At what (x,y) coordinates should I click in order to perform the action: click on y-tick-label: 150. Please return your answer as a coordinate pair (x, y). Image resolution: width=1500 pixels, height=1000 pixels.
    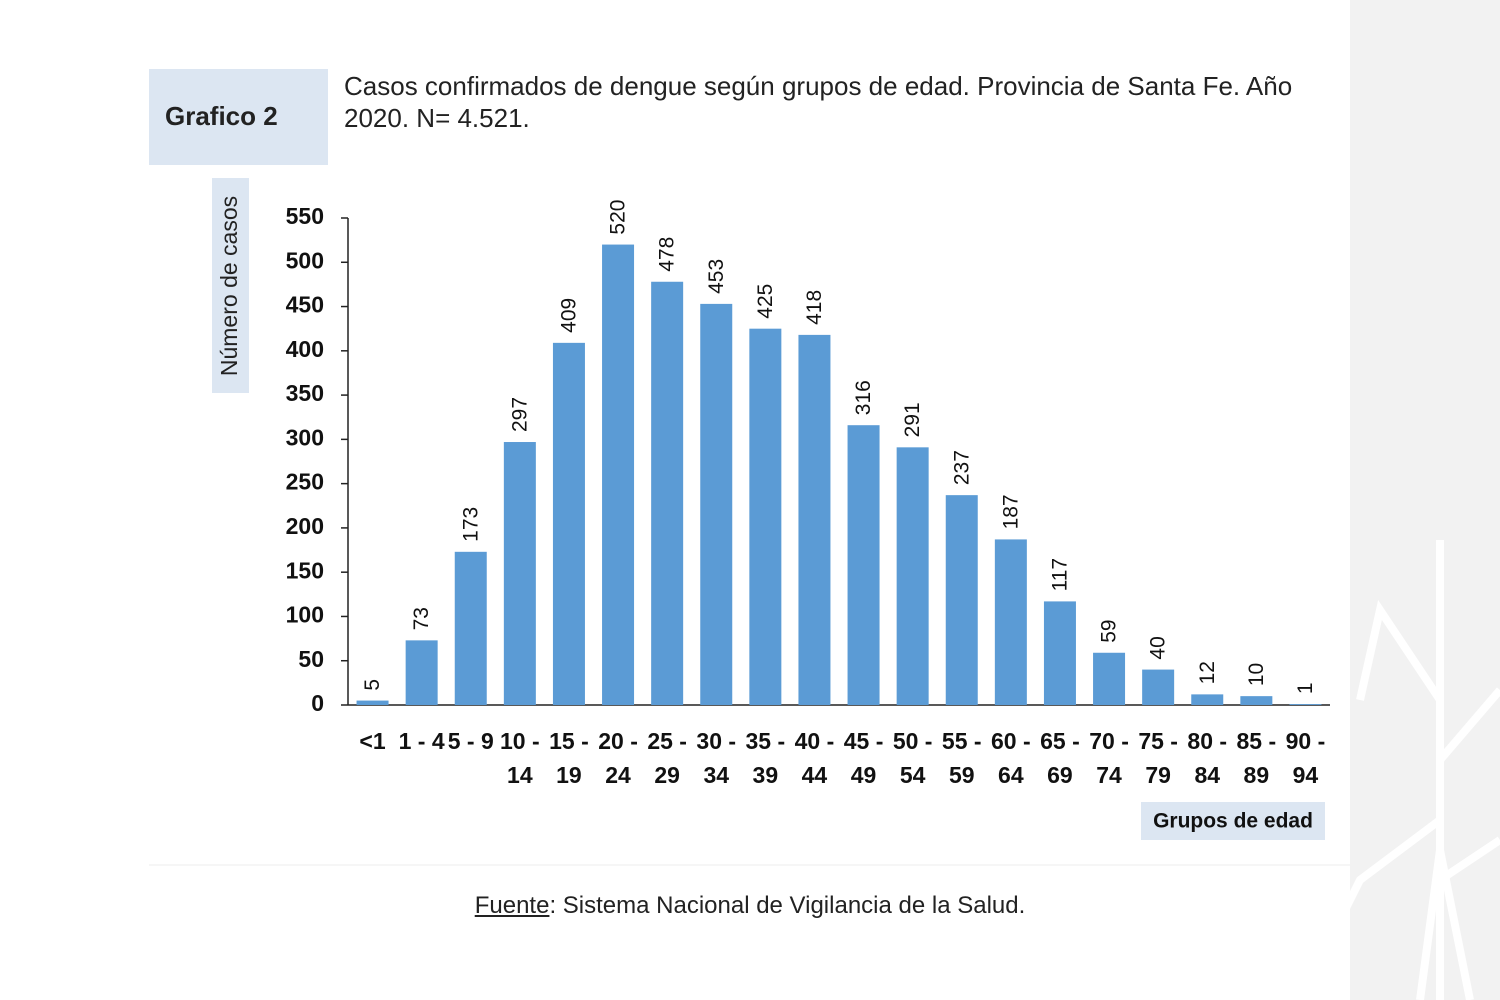
    Looking at the image, I should click on (305, 570).